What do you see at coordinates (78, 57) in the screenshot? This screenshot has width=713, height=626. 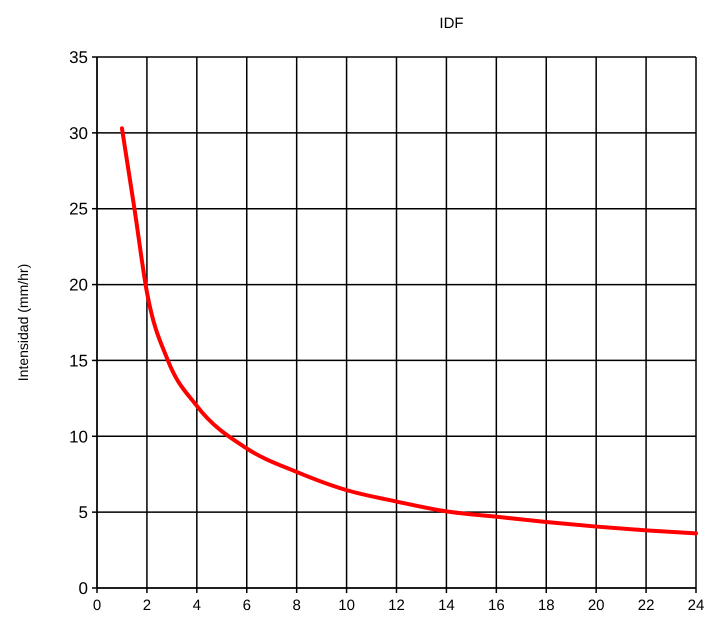 I see `y-tick-label: 35` at bounding box center [78, 57].